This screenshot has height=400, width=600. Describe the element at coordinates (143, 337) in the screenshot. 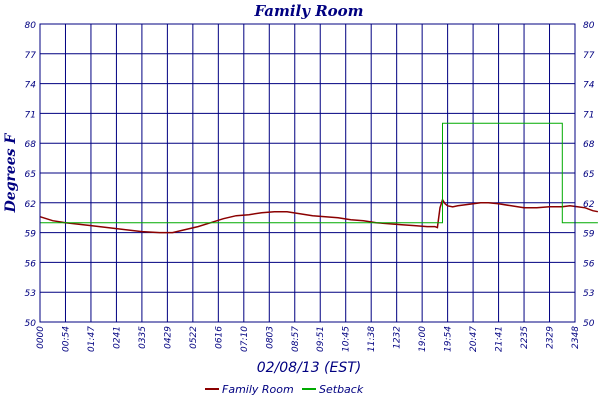

I see `x-tick-label: 0335` at that location.